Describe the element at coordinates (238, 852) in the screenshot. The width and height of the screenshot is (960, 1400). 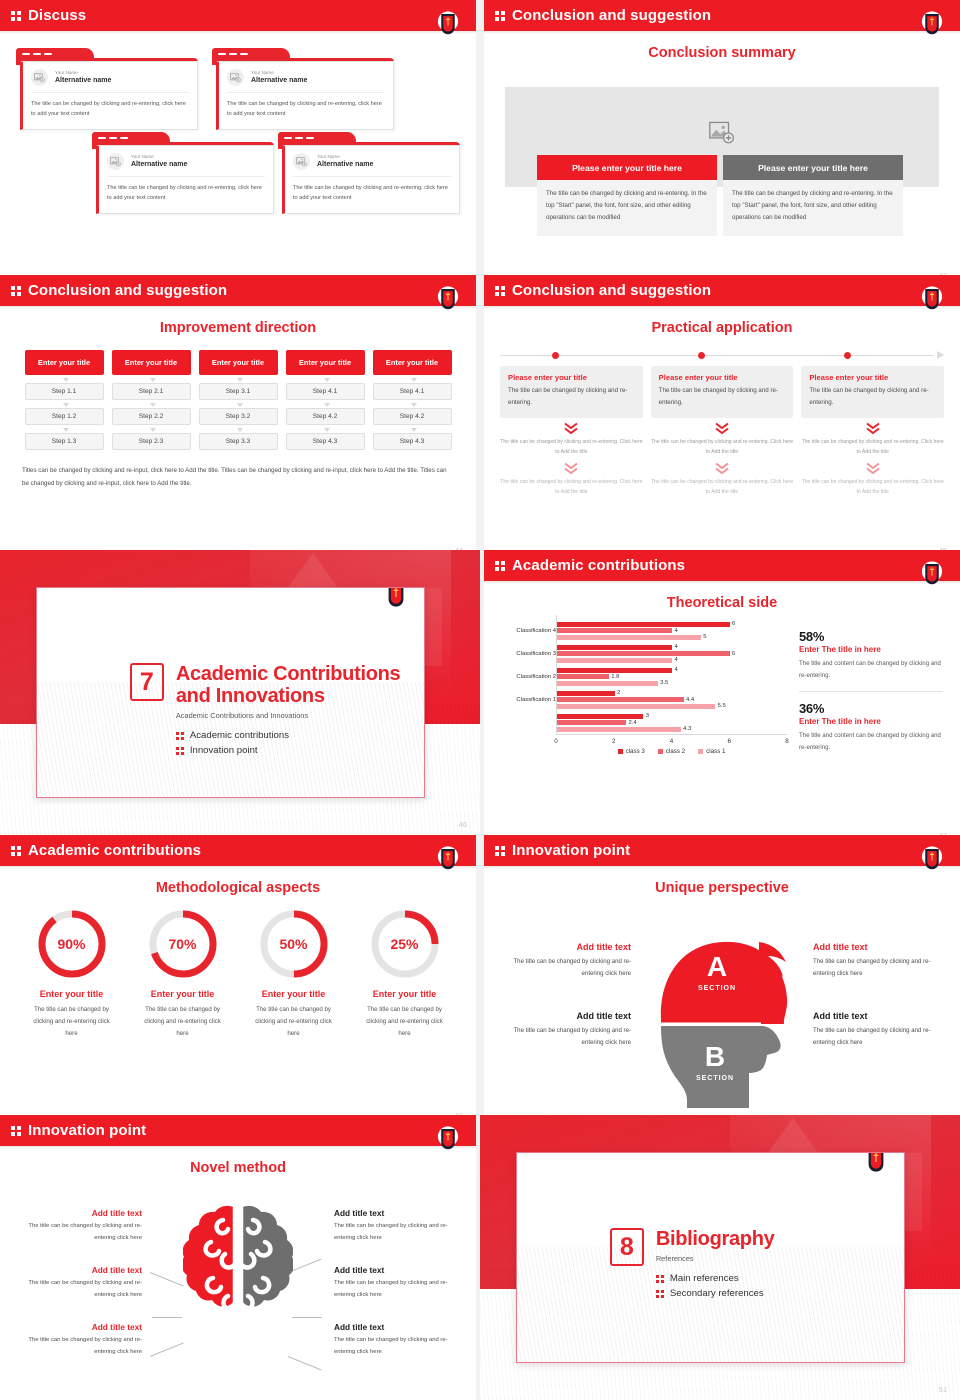
I see `slide-header: Academic contributions` at that location.